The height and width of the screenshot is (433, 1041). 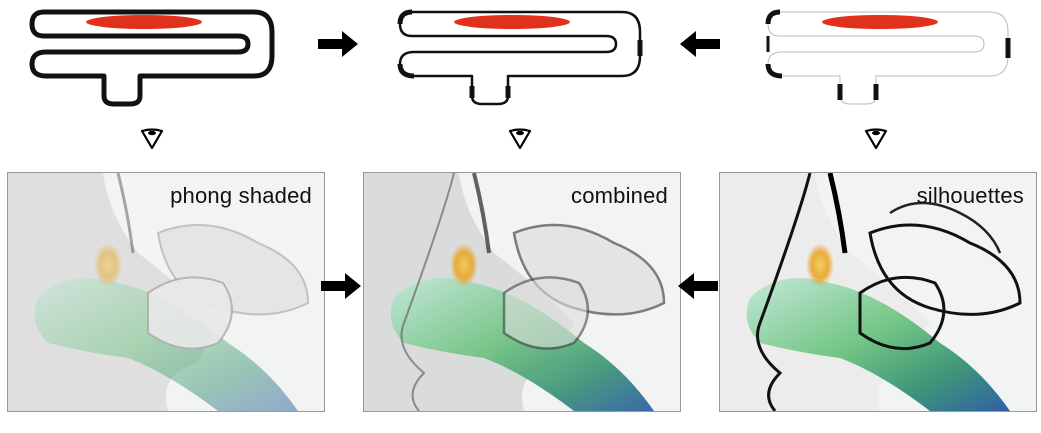 What do you see at coordinates (970, 195) in the screenshot?
I see `panel-label: silhouettes` at bounding box center [970, 195].